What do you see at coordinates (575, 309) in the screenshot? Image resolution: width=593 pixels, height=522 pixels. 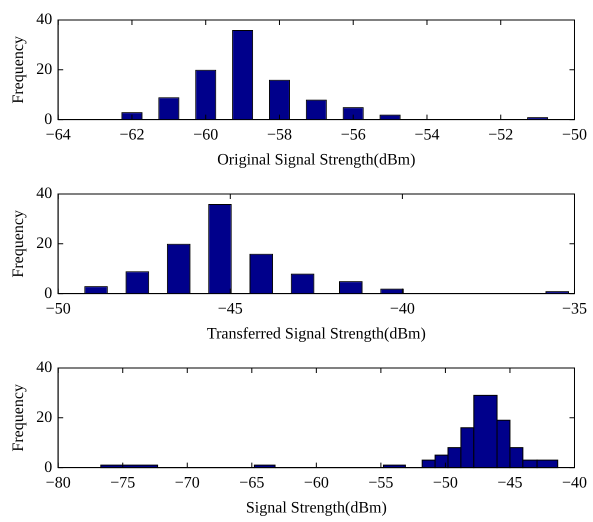 I see `x-tick-label: −35` at bounding box center [575, 309].